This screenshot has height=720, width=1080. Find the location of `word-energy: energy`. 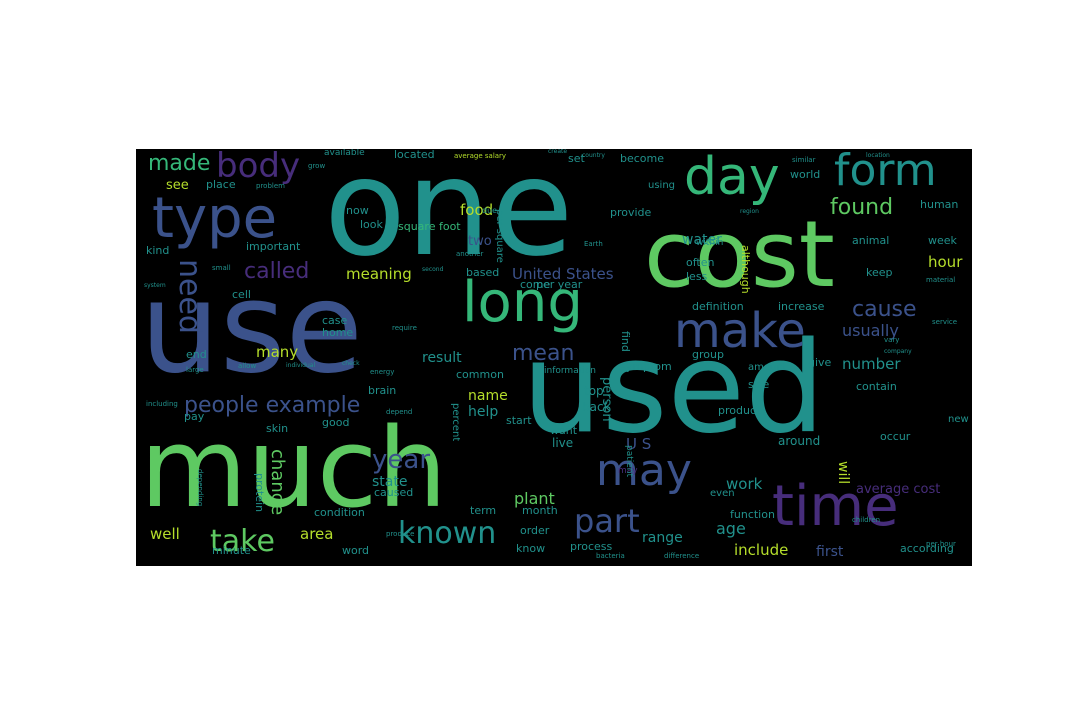

word-energy: energy is located at coordinates (382, 372).